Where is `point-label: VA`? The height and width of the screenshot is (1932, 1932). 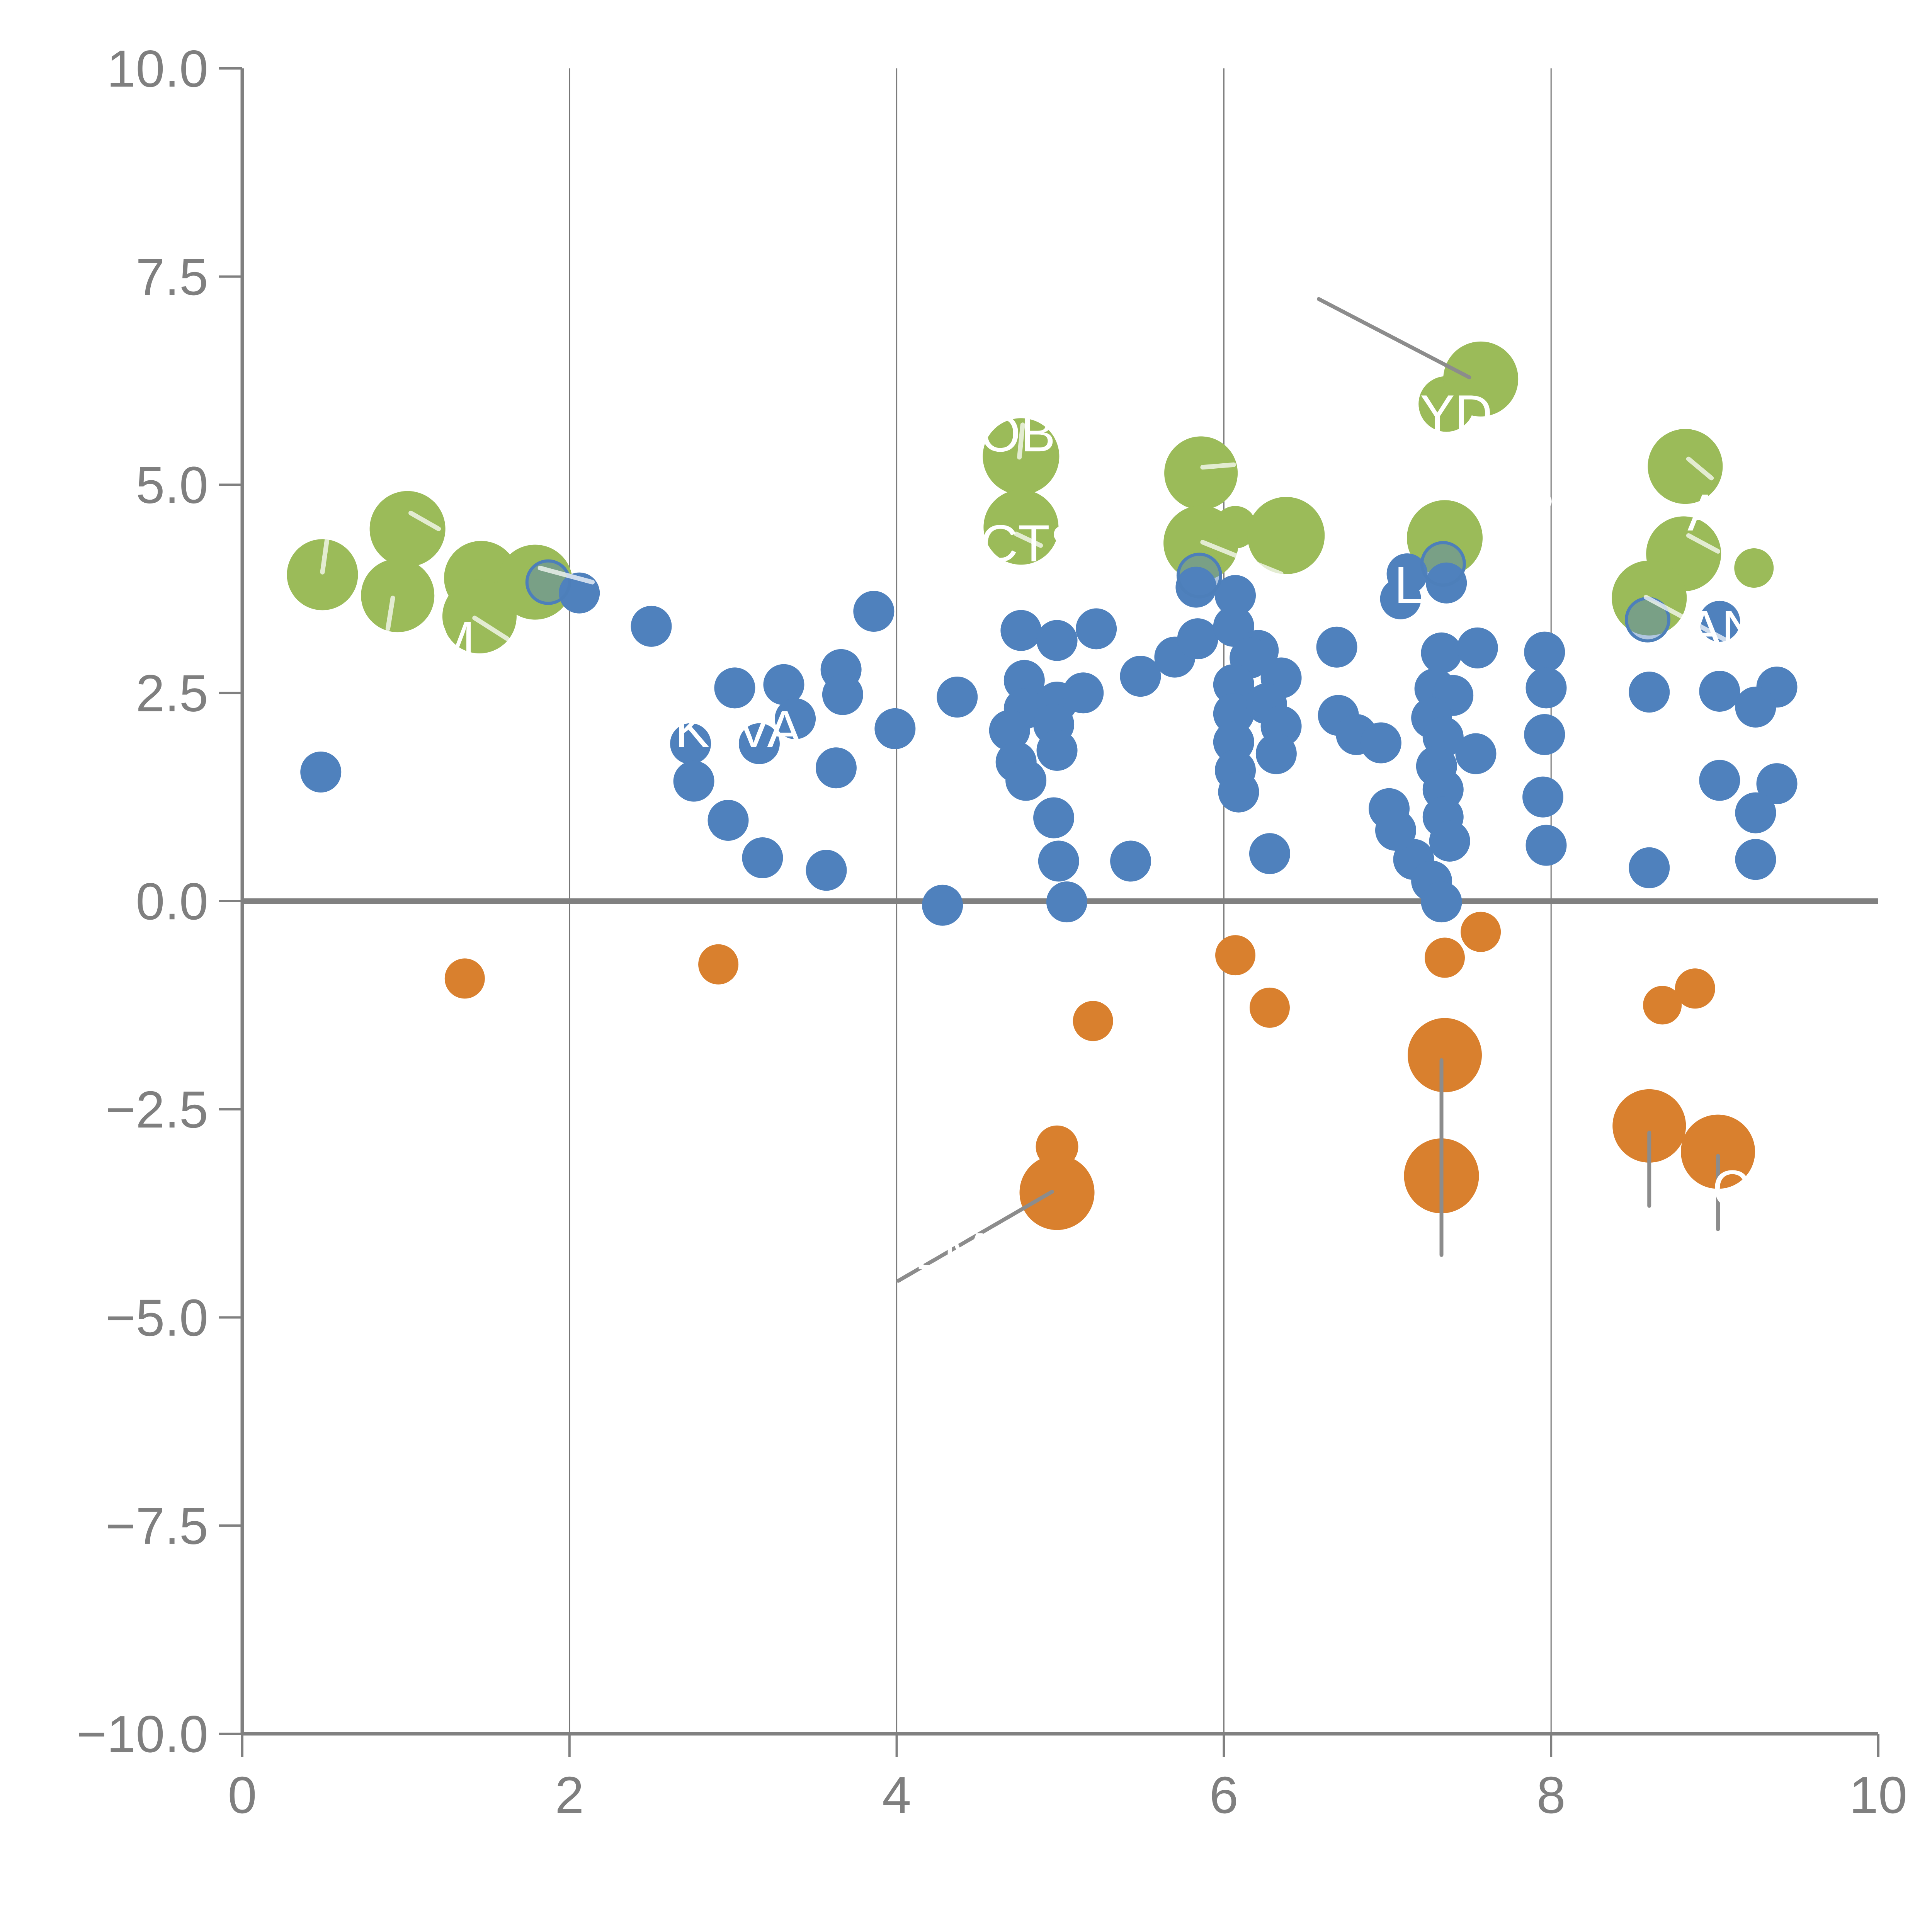
point-label: VA is located at coordinates (769, 729).